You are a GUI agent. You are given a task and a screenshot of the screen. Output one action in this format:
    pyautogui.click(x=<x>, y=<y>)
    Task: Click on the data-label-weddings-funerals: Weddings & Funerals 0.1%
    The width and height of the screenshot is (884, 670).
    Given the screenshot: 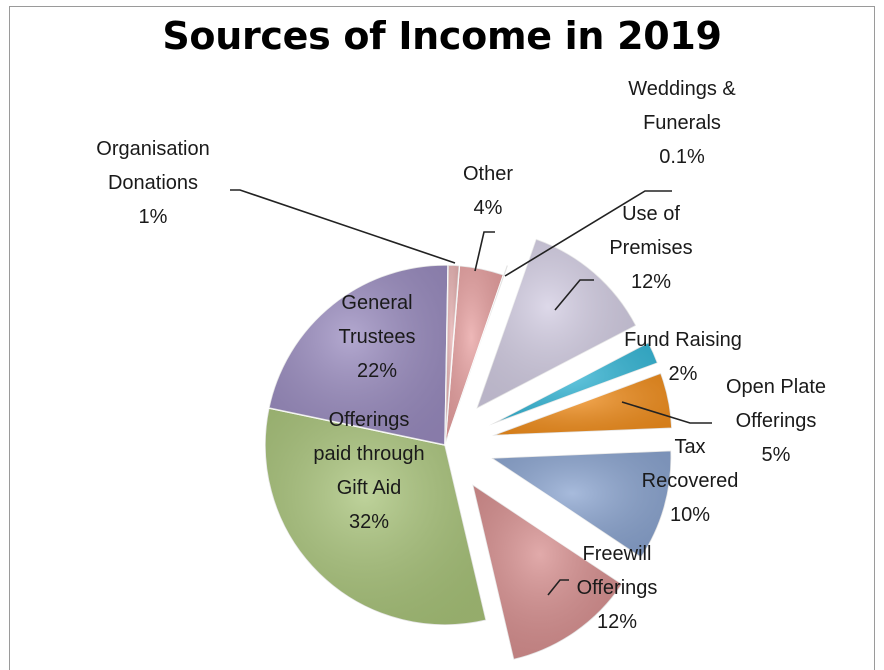 What is the action you would take?
    pyautogui.click(x=682, y=123)
    